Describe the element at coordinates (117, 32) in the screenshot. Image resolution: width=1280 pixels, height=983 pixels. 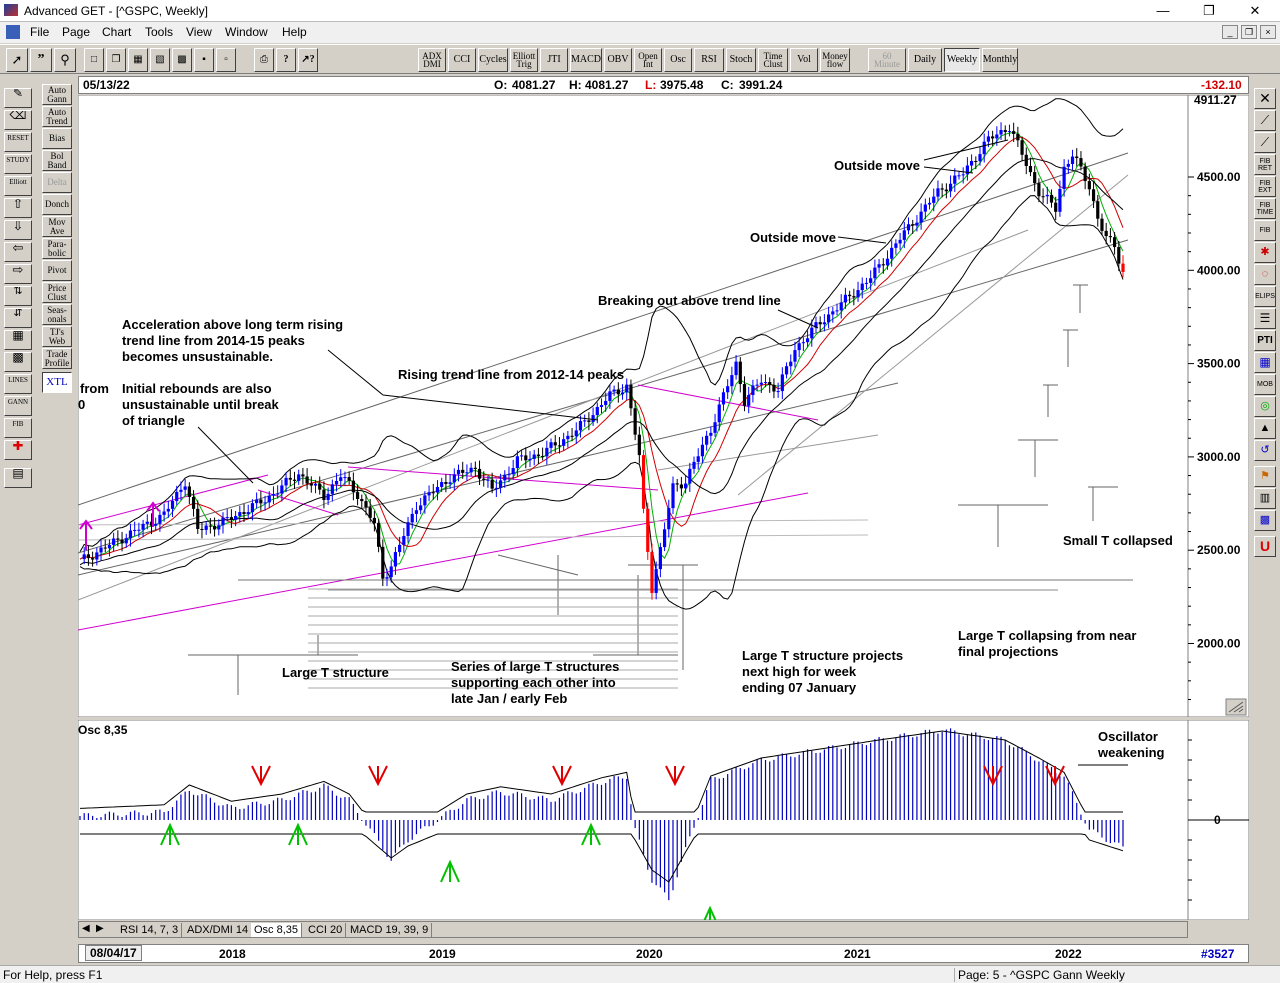
I see `menu-chart: Chart` at that location.